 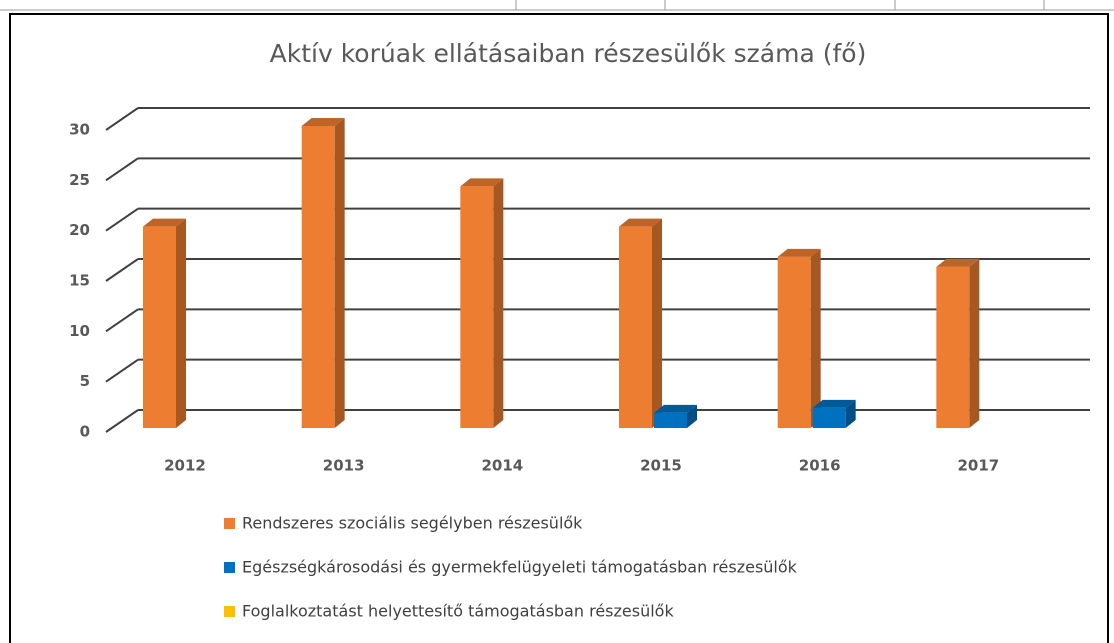 What do you see at coordinates (79, 281) in the screenshot?
I see `y-tick-label: 15` at bounding box center [79, 281].